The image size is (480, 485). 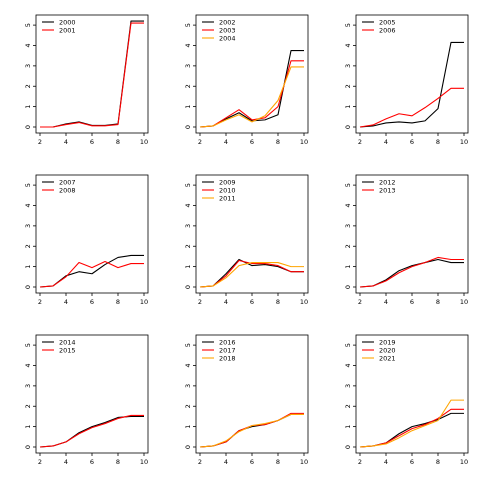 What do you see at coordinates (227, 198) in the screenshot?
I see `legend-label-2011: 2011` at bounding box center [227, 198].